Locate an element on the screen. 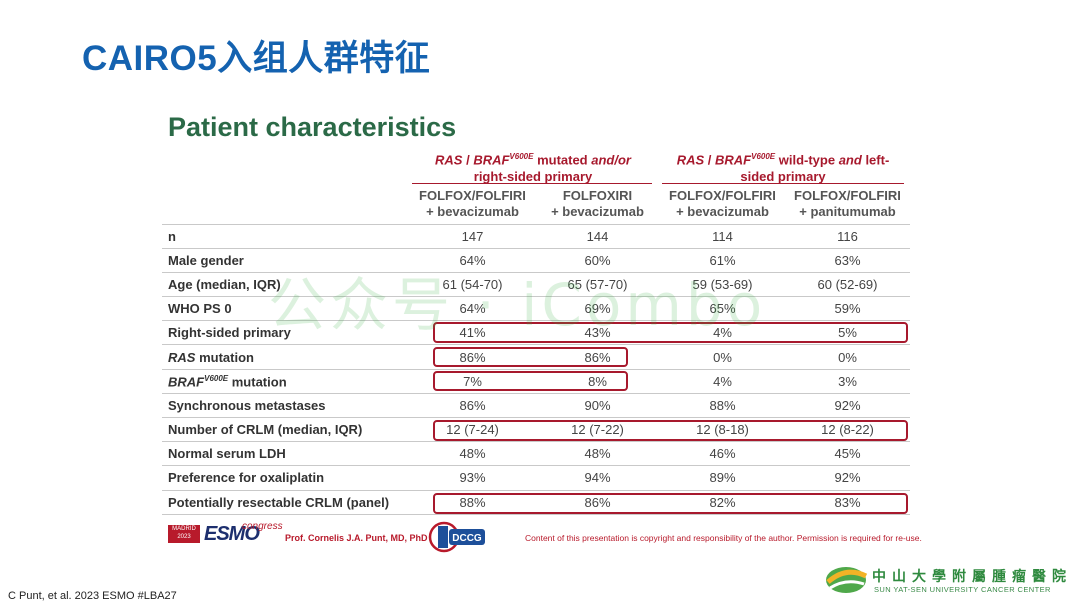  table-cell: 83% is located at coordinates (847, 502).